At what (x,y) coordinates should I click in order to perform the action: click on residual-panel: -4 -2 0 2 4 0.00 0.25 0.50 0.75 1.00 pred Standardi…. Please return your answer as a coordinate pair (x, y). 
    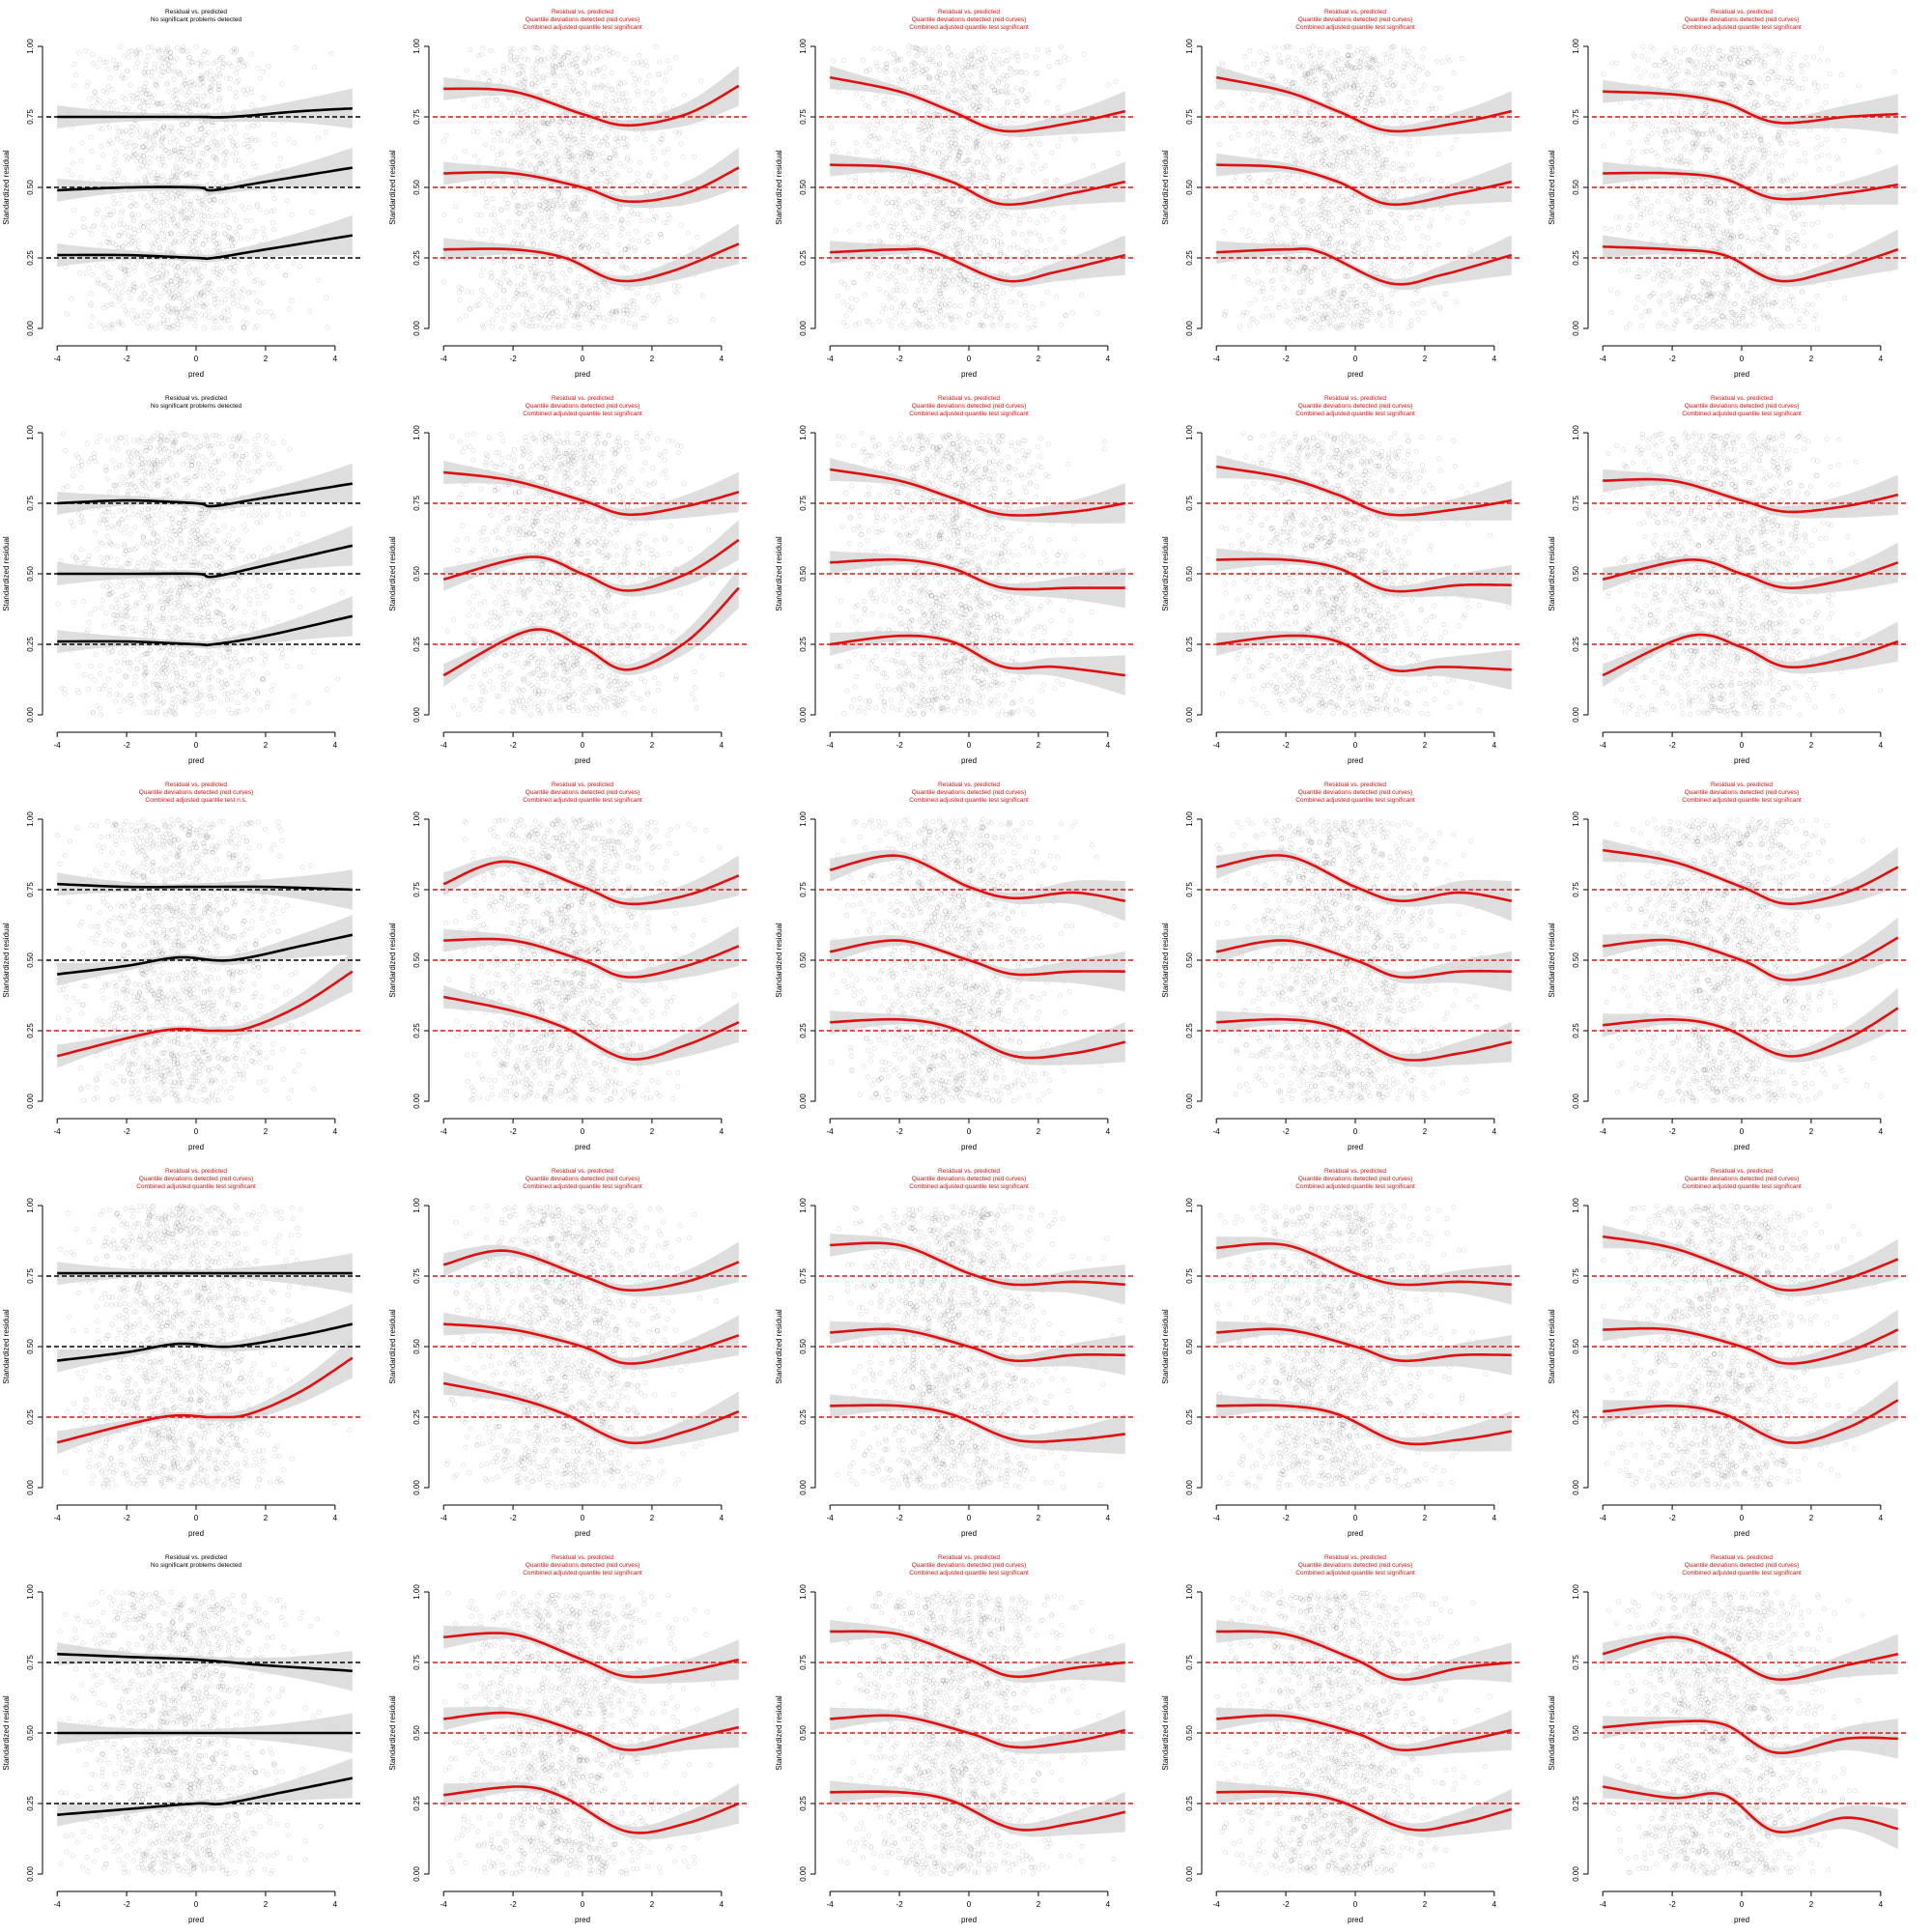
    Looking at the image, I should click on (1352, 193).